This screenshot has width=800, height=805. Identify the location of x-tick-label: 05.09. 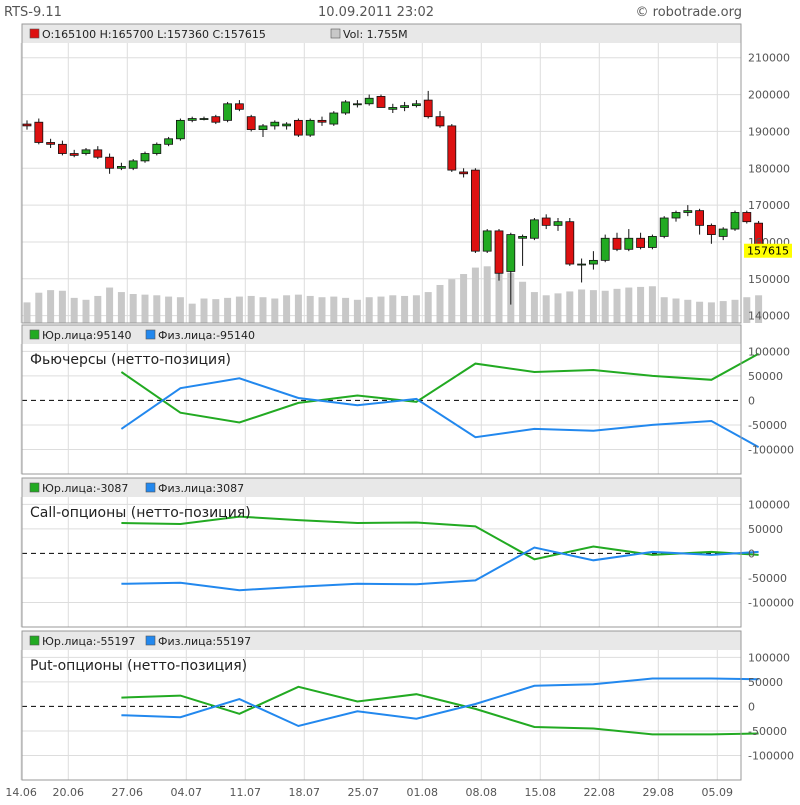
(718, 792).